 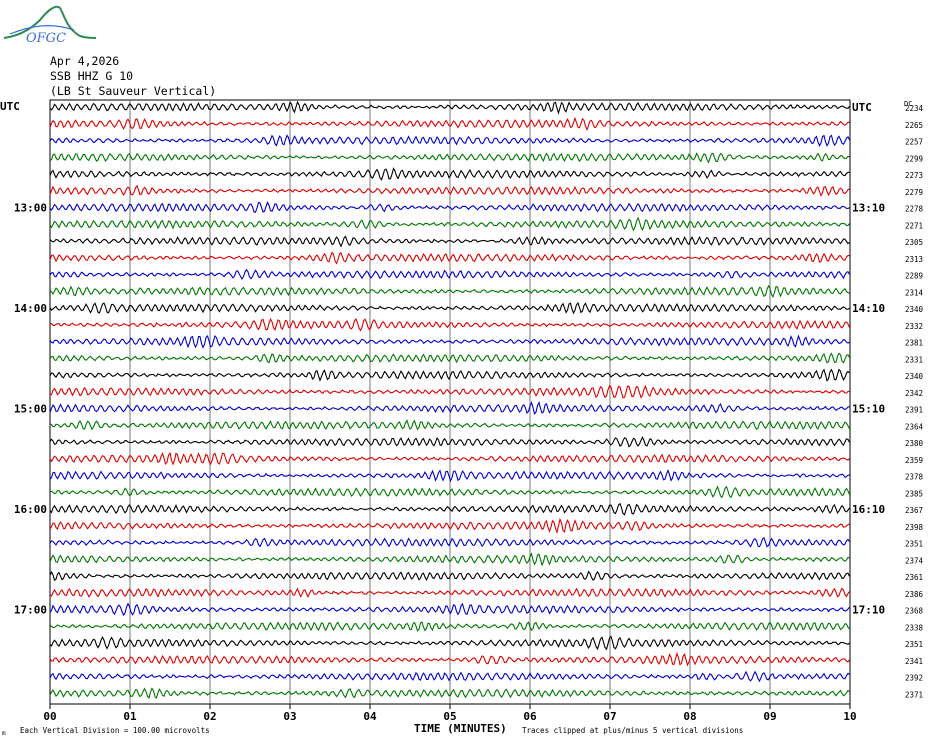 What do you see at coordinates (868, 409) in the screenshot?
I see `right-time-label: 15:10` at bounding box center [868, 409].